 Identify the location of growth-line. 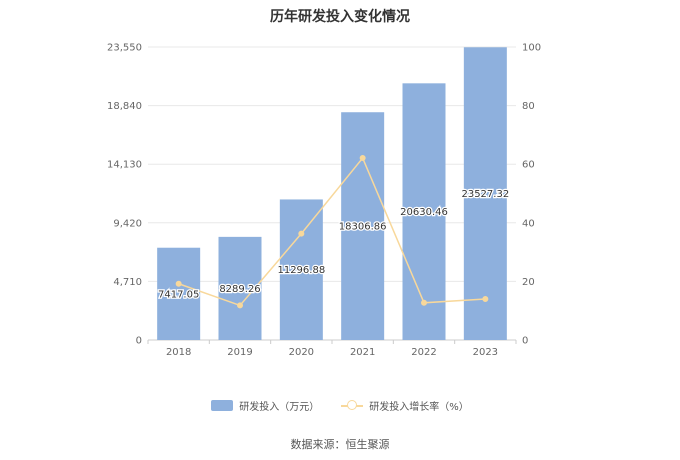
(332, 231).